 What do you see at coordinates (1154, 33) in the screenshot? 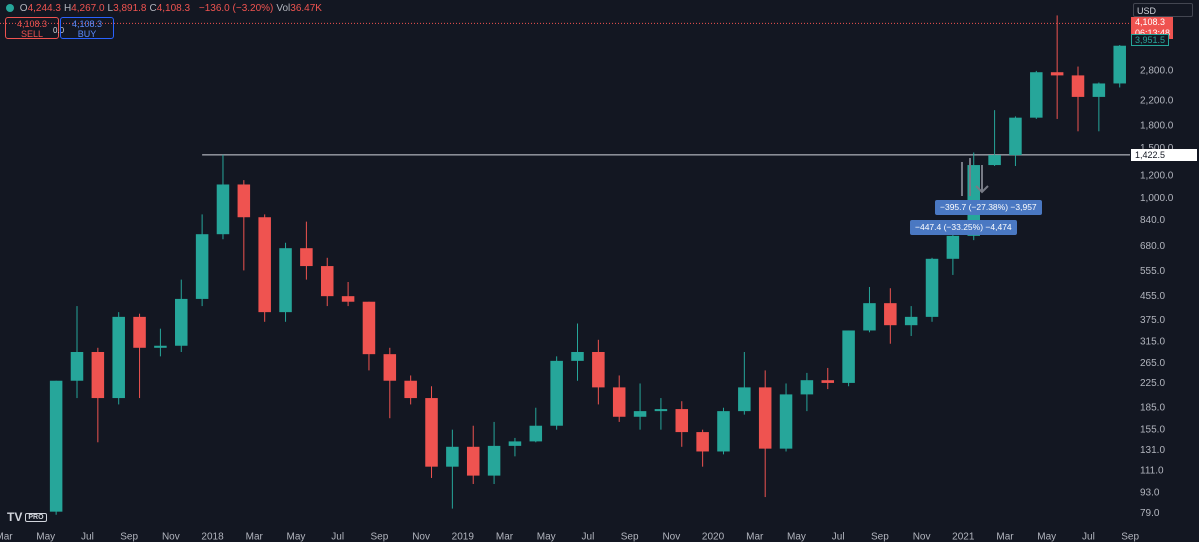
I see `last-price-countdown: 06:13:48` at bounding box center [1154, 33].